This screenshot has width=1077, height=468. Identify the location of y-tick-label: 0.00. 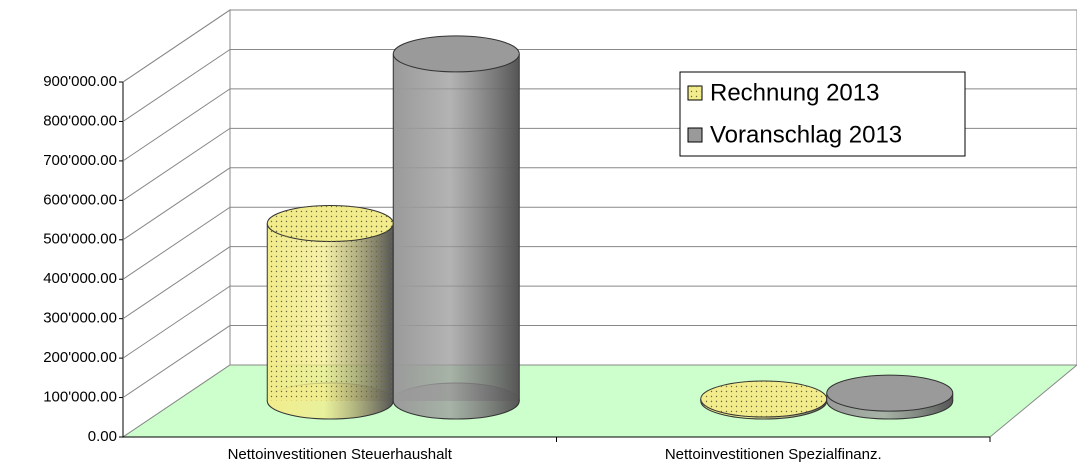
(102, 436).